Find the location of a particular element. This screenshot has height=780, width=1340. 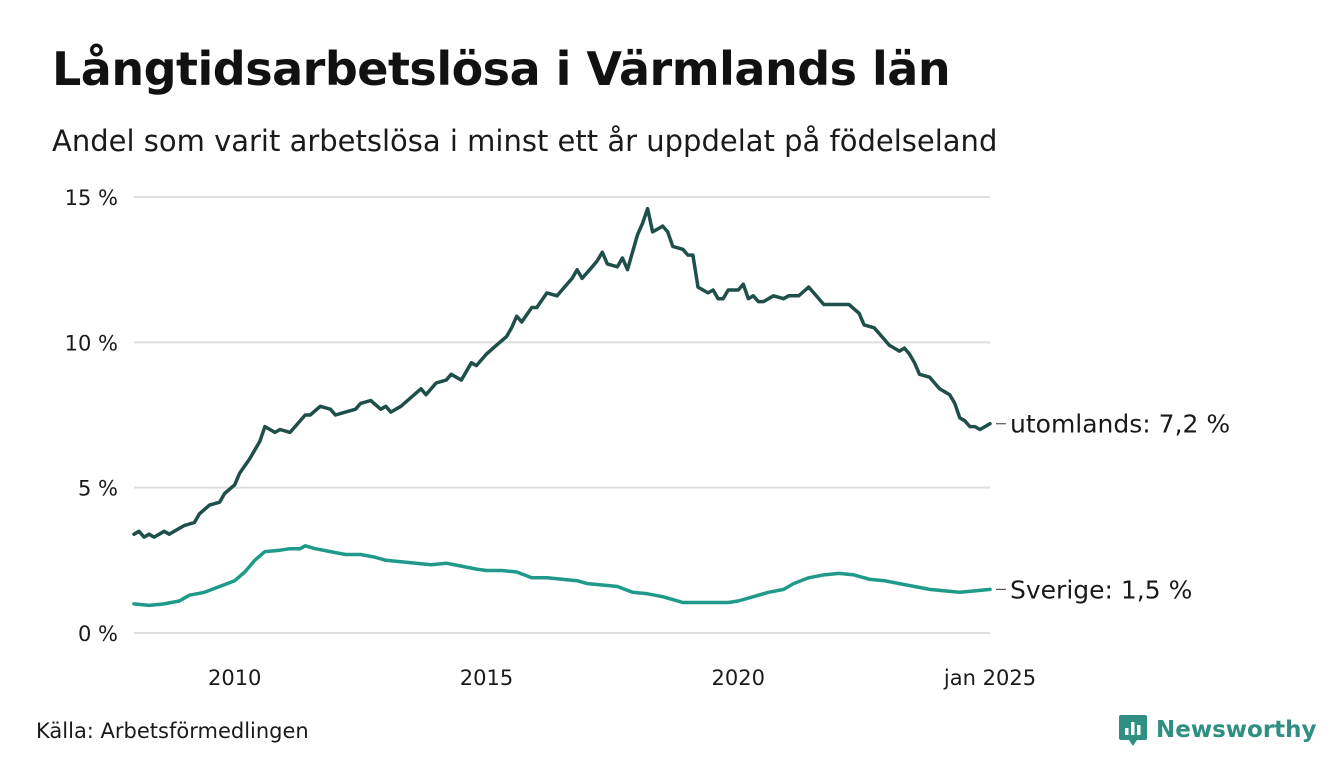

brand-name: Newsworthy is located at coordinates (1236, 730).